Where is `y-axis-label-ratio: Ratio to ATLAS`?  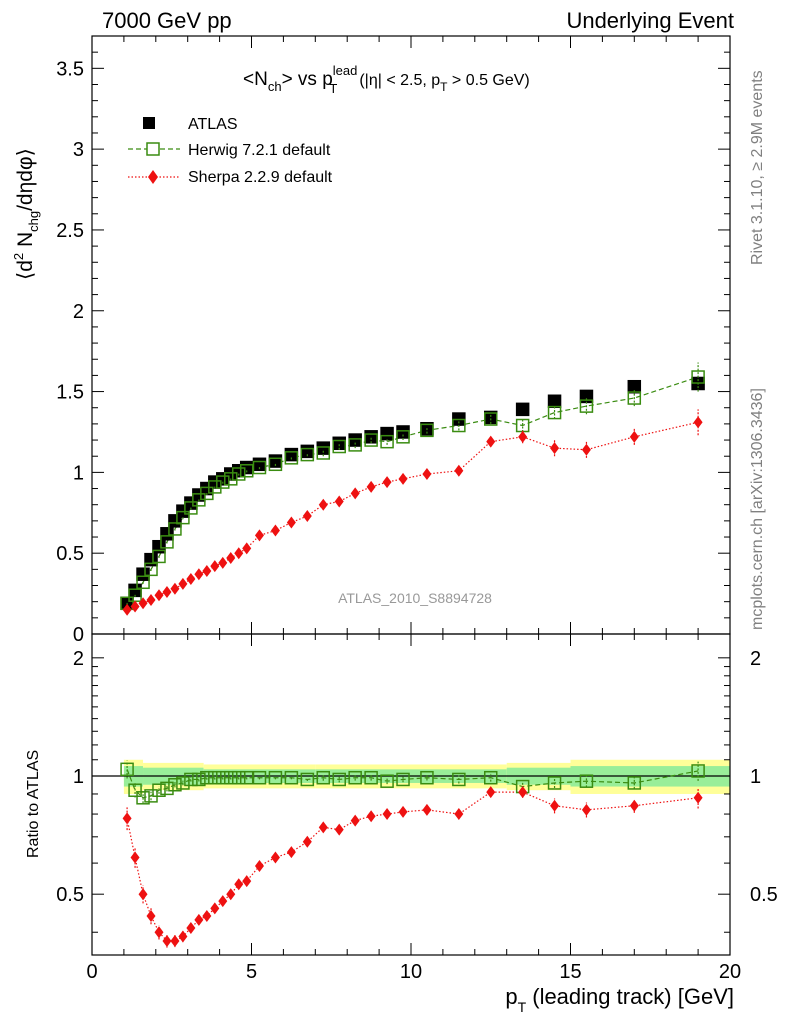
y-axis-label-ratio: Ratio to ATLAS is located at coordinates (33, 804).